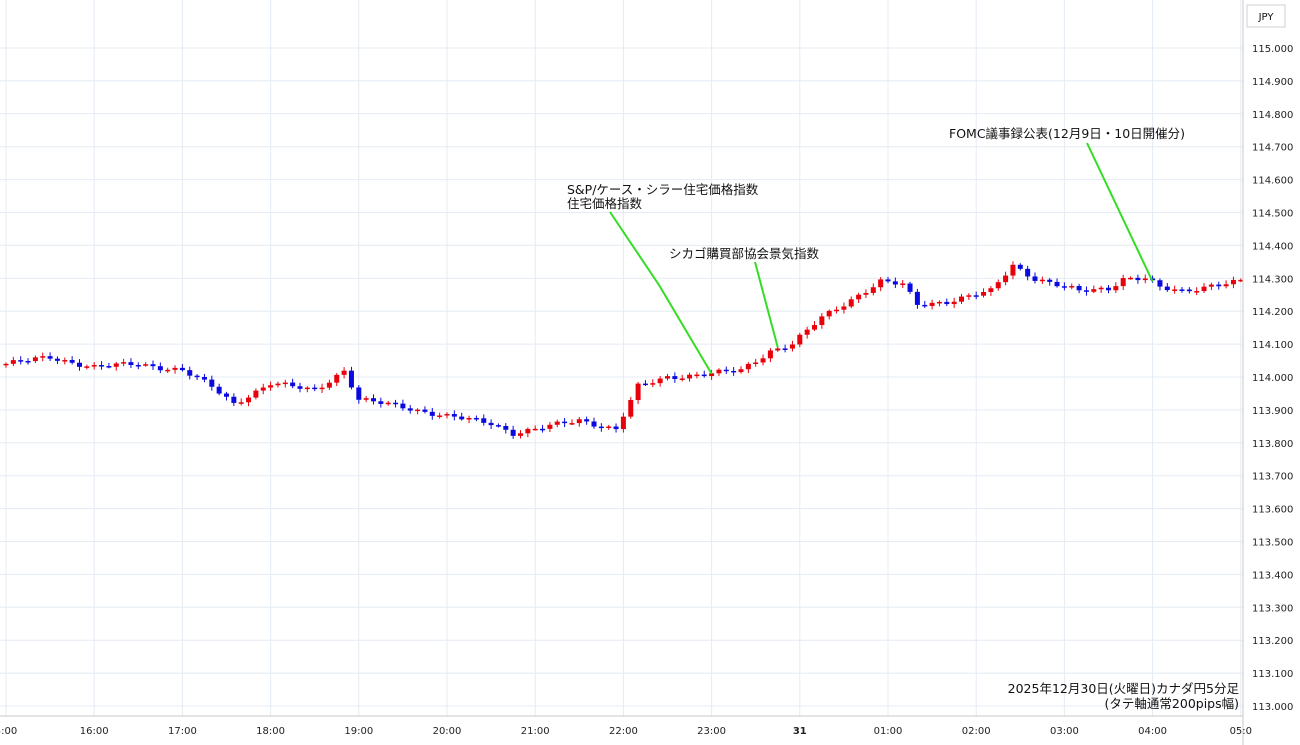 The width and height of the screenshot is (1300, 745). I want to click on currency-box, so click(1266, 16).